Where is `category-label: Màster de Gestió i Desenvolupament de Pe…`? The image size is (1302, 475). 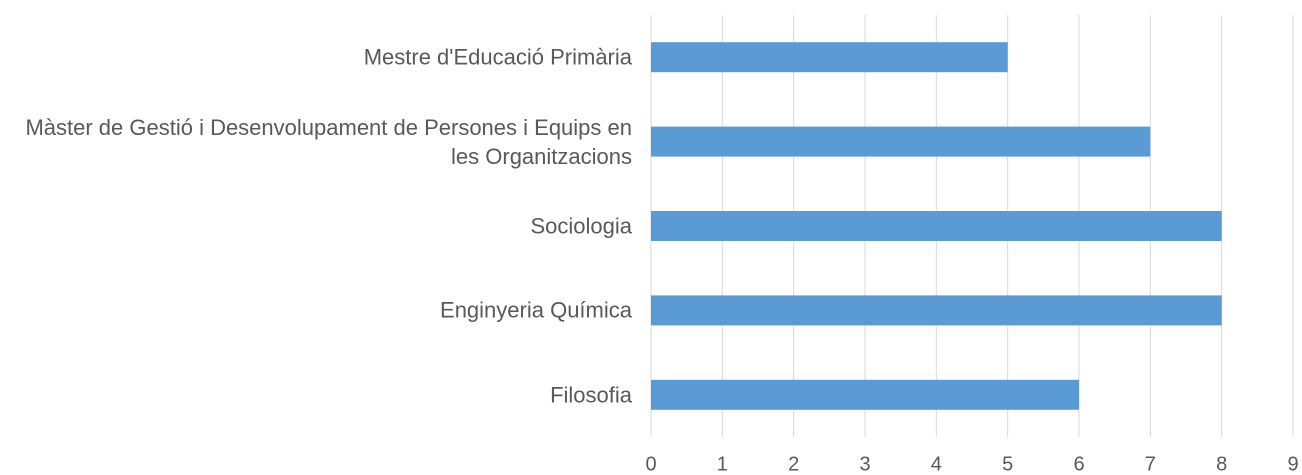 category-label: Màster de Gestió i Desenvolupament de Pe… is located at coordinates (328, 141).